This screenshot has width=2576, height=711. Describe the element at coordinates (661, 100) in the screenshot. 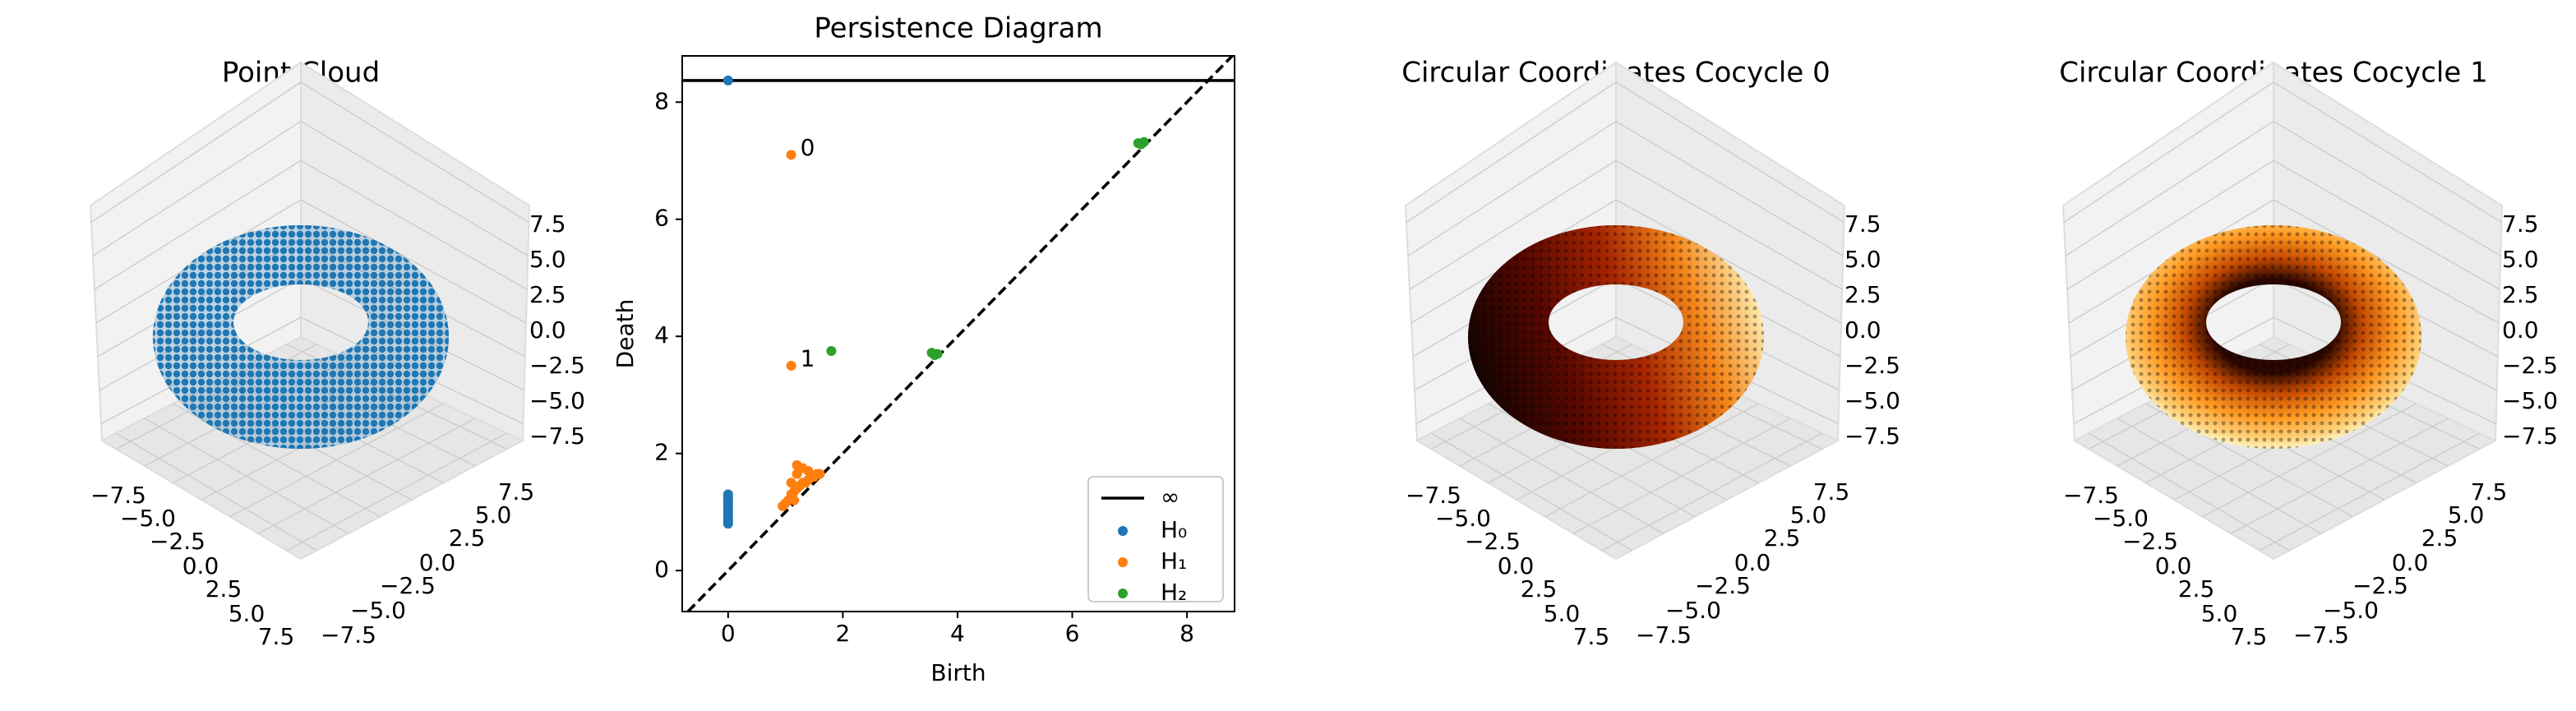

I see `y-tick-label: 8` at that location.